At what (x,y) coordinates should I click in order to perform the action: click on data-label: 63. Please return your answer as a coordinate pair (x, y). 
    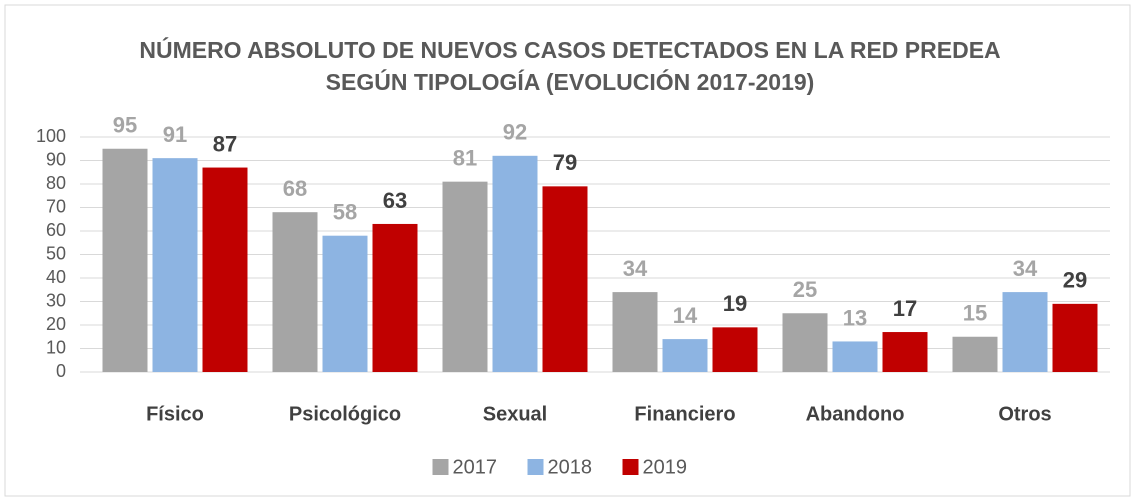
    Looking at the image, I should click on (395, 200).